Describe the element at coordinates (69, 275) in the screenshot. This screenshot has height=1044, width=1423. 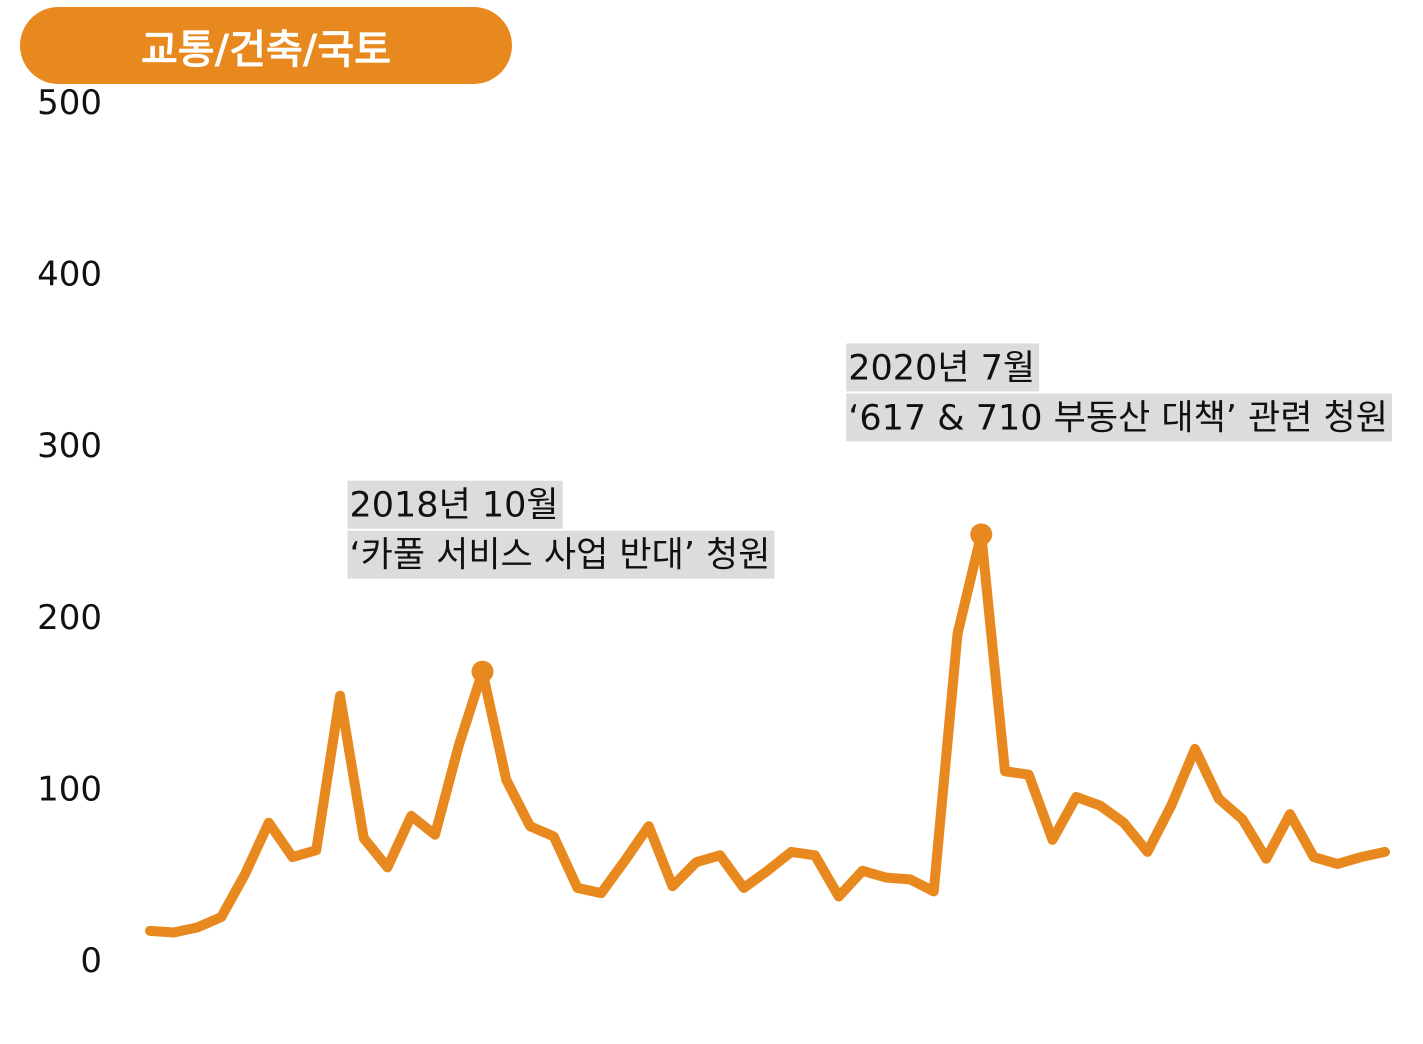
I see `y-tick-label: 400` at that location.